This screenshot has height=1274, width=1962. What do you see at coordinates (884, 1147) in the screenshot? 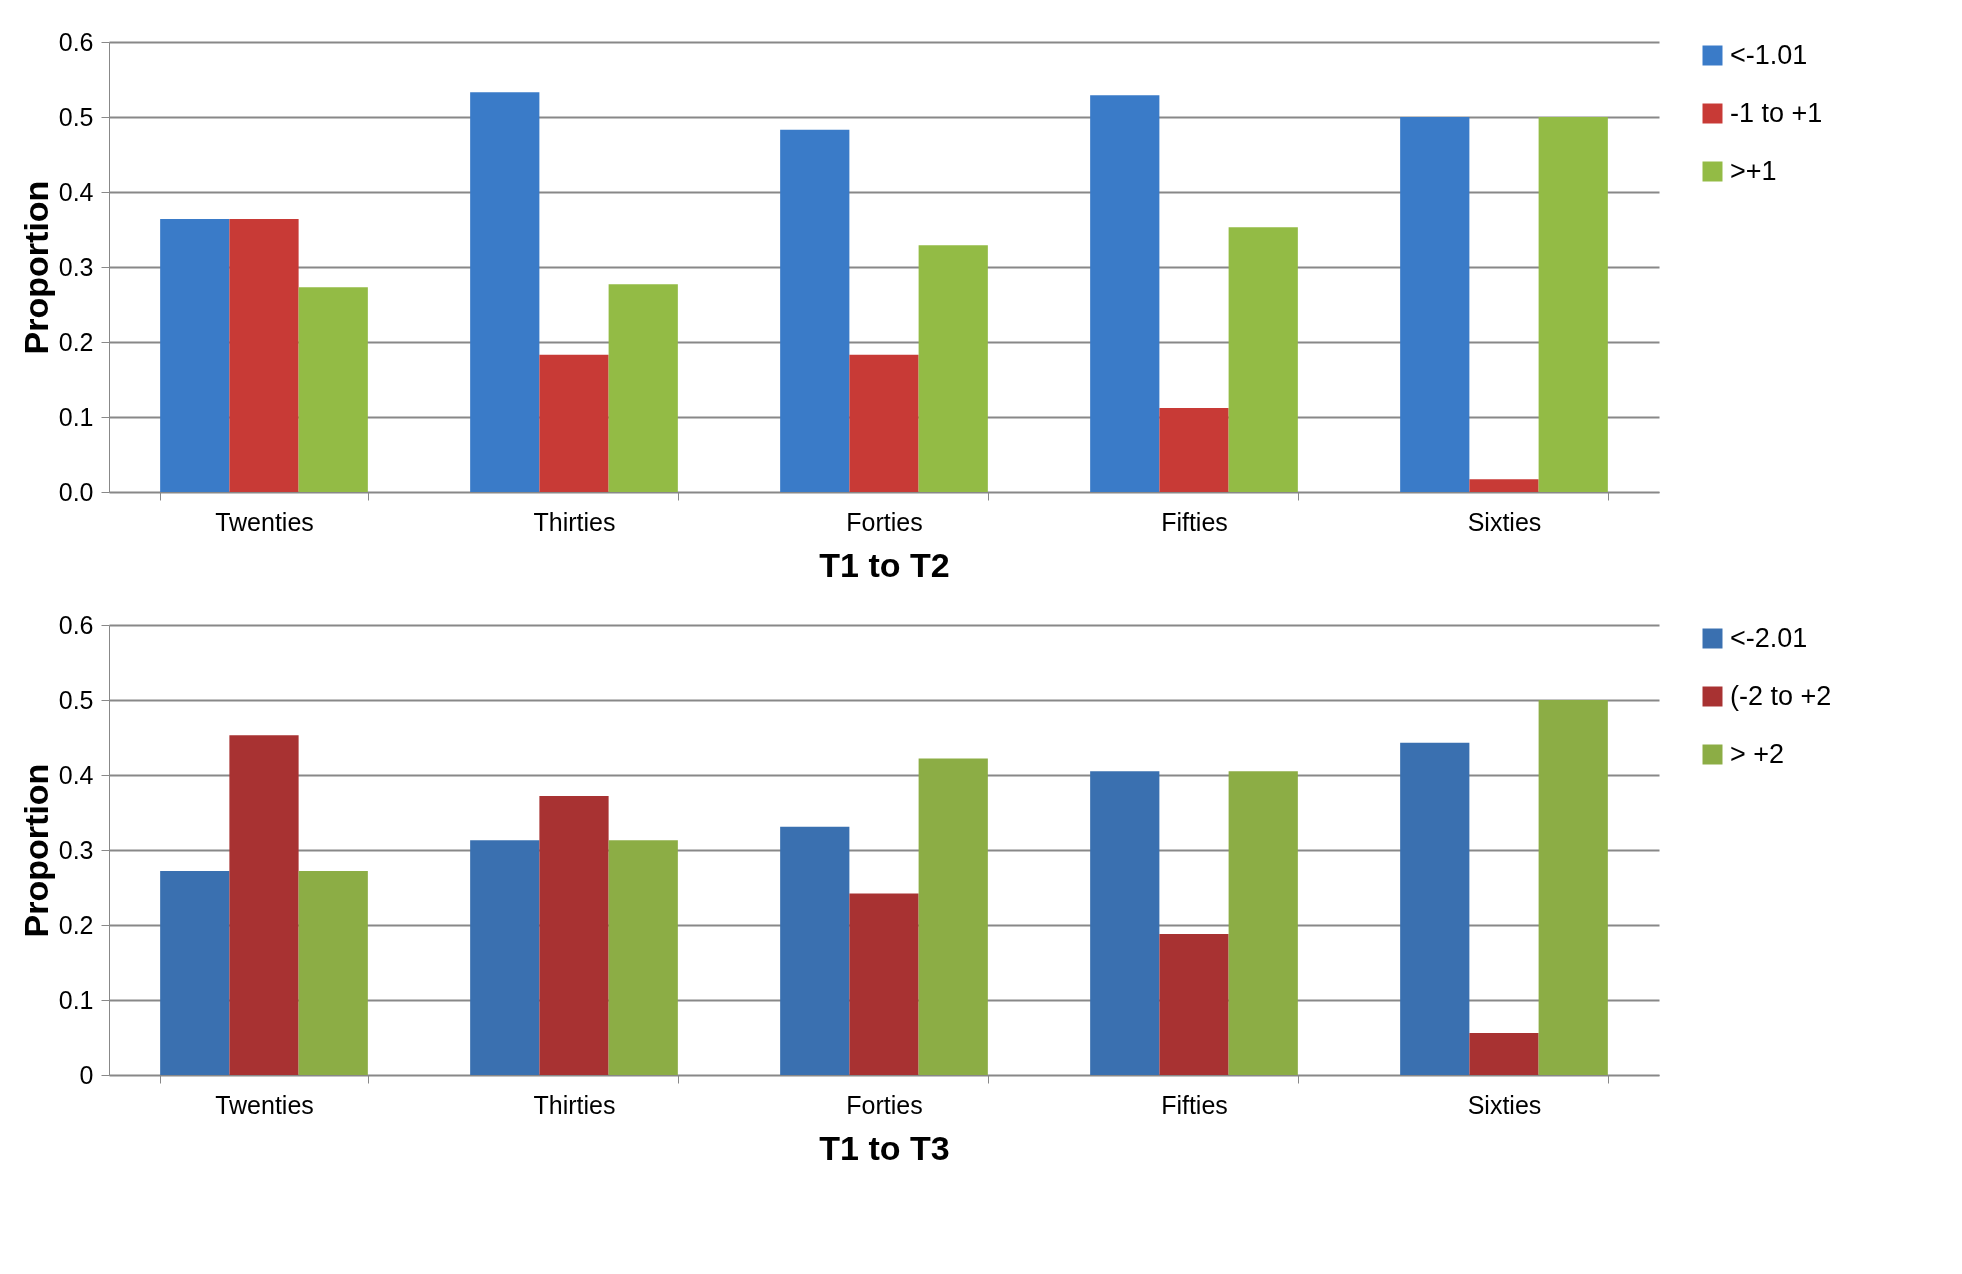
I see `x-axis-title: T1 to T3` at bounding box center [884, 1147].